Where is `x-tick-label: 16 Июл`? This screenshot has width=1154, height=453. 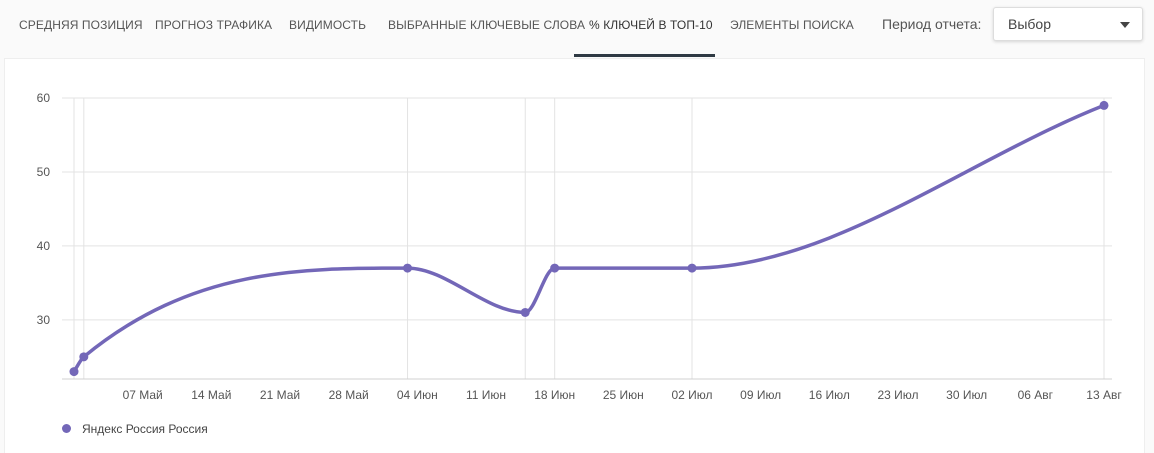 x-tick-label: 16 Июл is located at coordinates (829, 395).